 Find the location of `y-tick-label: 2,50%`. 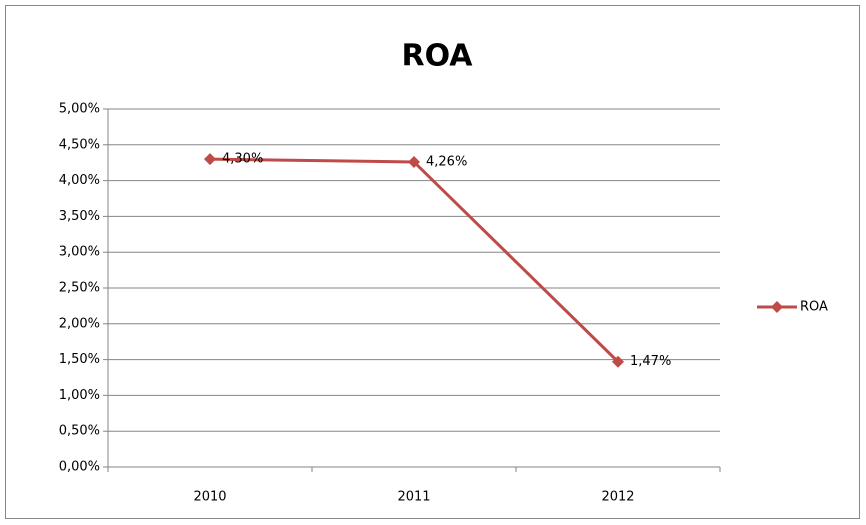

y-tick-label: 2,50% is located at coordinates (79, 288).